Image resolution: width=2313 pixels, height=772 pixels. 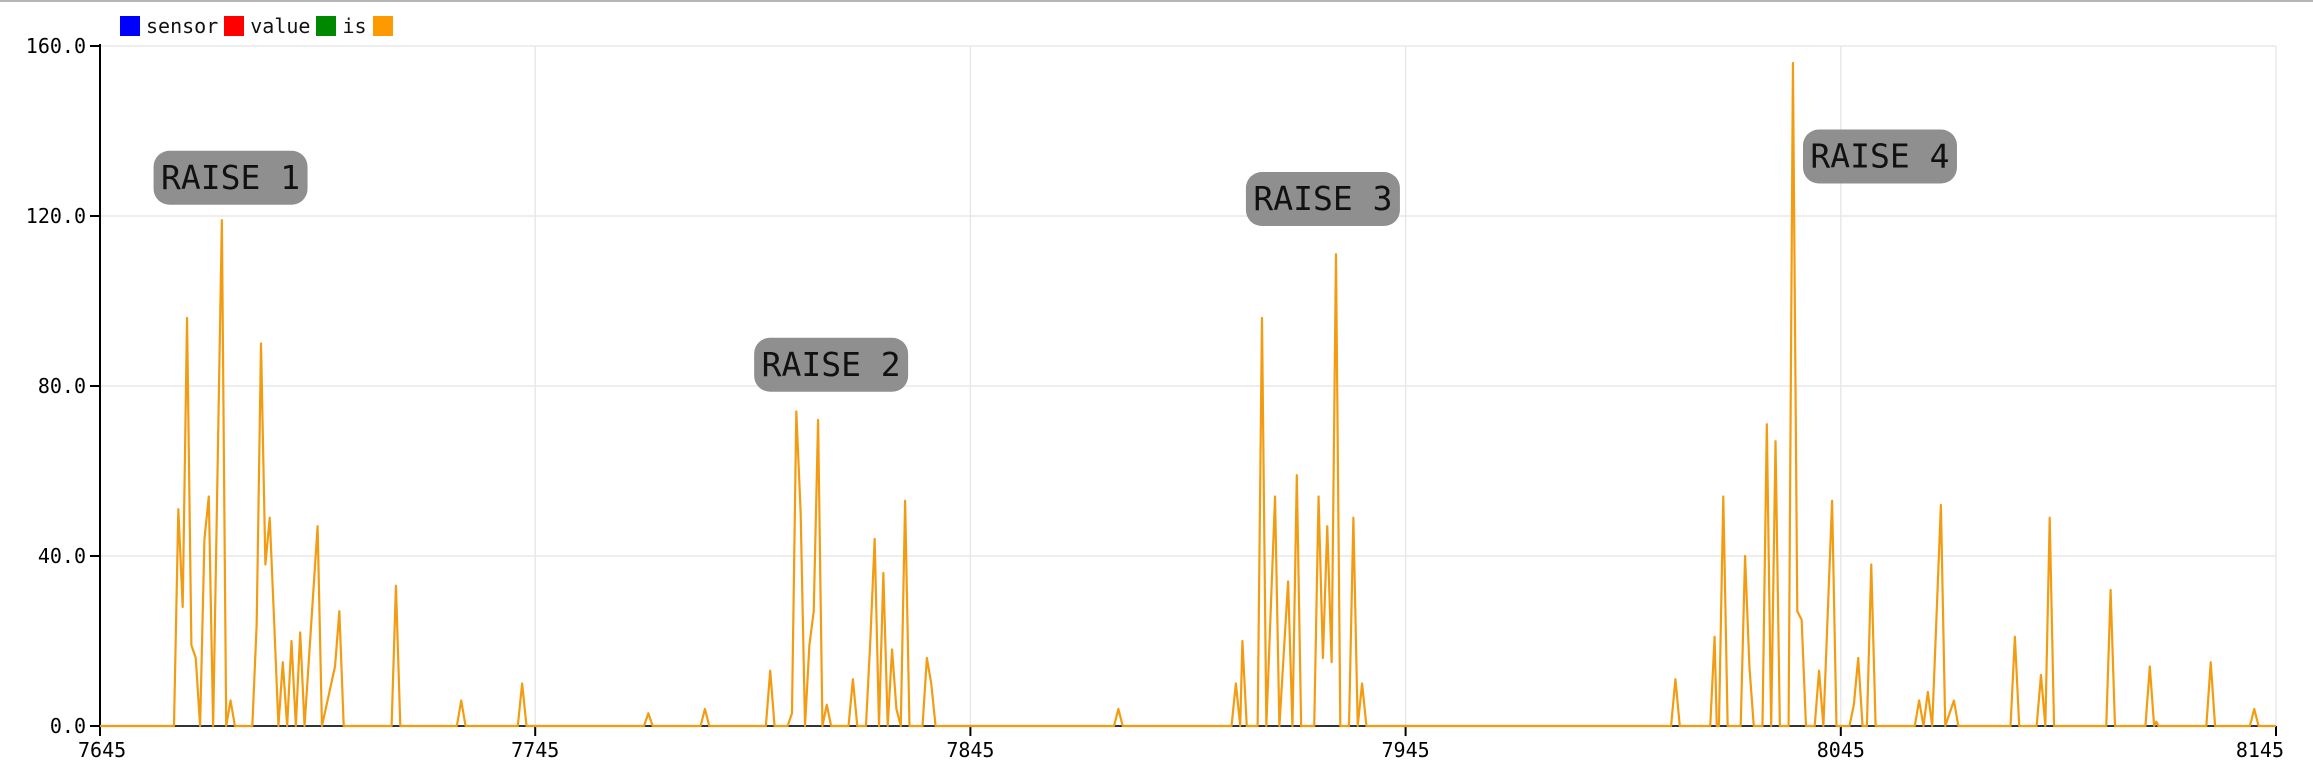 I want to click on y-tick-label: 0.0, so click(x=68, y=726).